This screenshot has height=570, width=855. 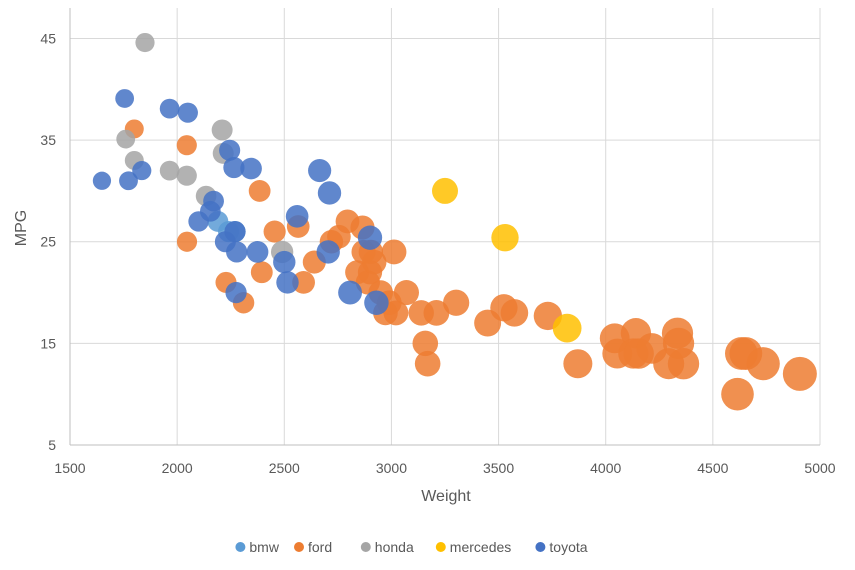 What do you see at coordinates (605, 468) in the screenshot?
I see `x-tick-label: 4000` at bounding box center [605, 468].